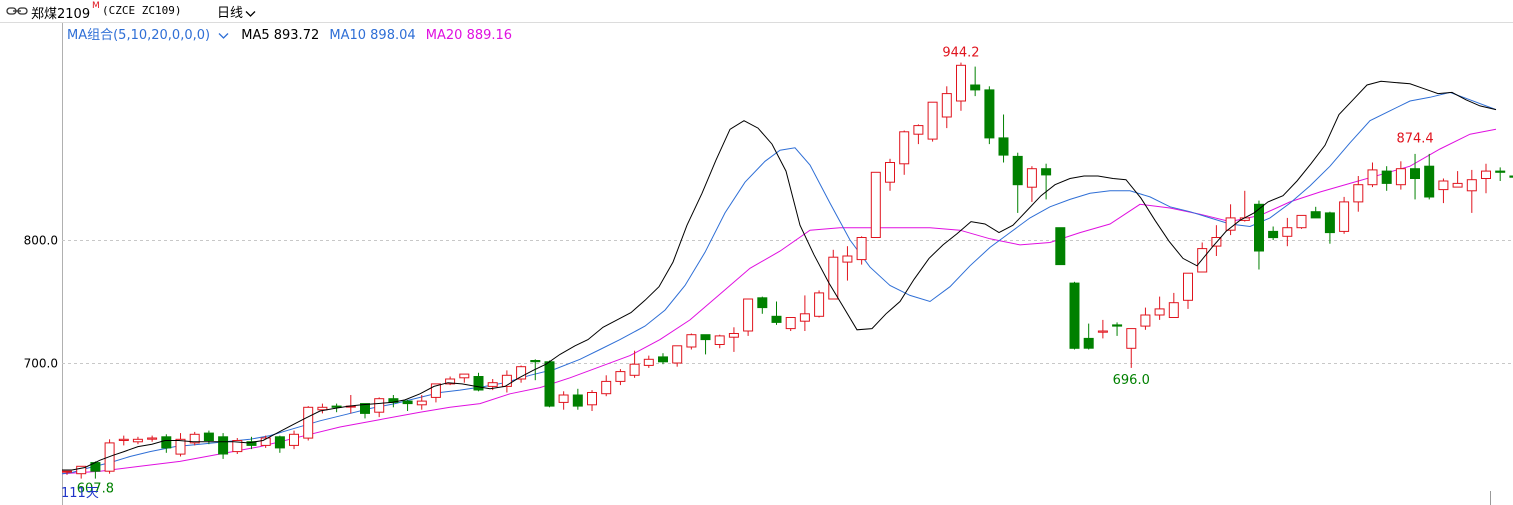  I want to click on chevron-down-icon, so click(250, 13).